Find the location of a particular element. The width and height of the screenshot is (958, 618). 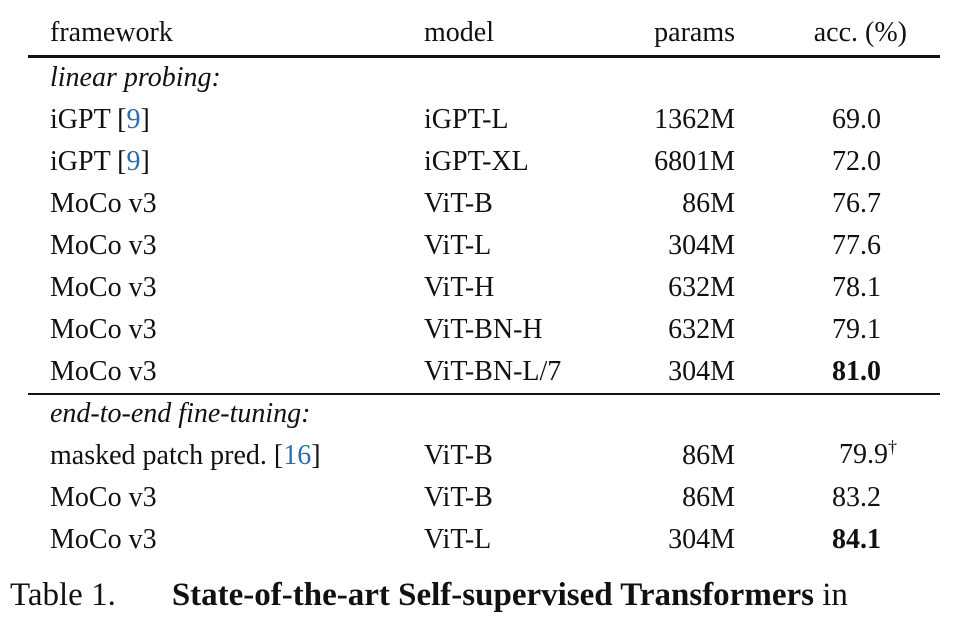

accuracy-value: 79.9 is located at coordinates (863, 454).